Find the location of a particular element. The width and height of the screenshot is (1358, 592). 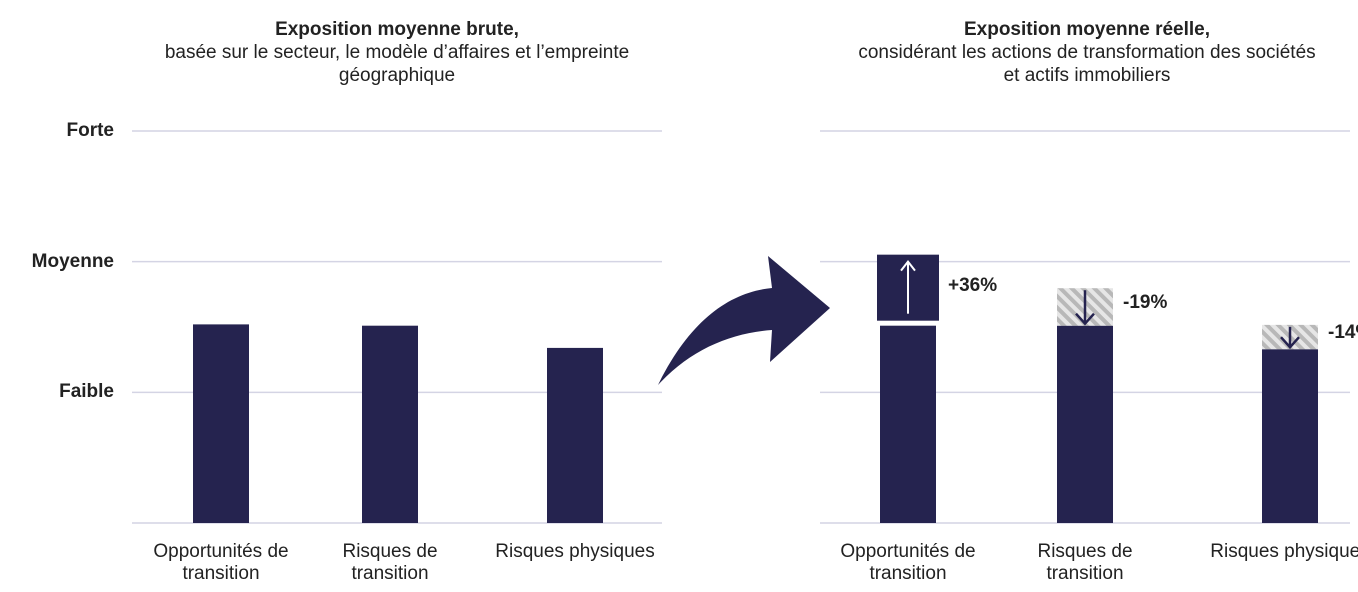

y-tick-label: Moyenne is located at coordinates (72, 261).